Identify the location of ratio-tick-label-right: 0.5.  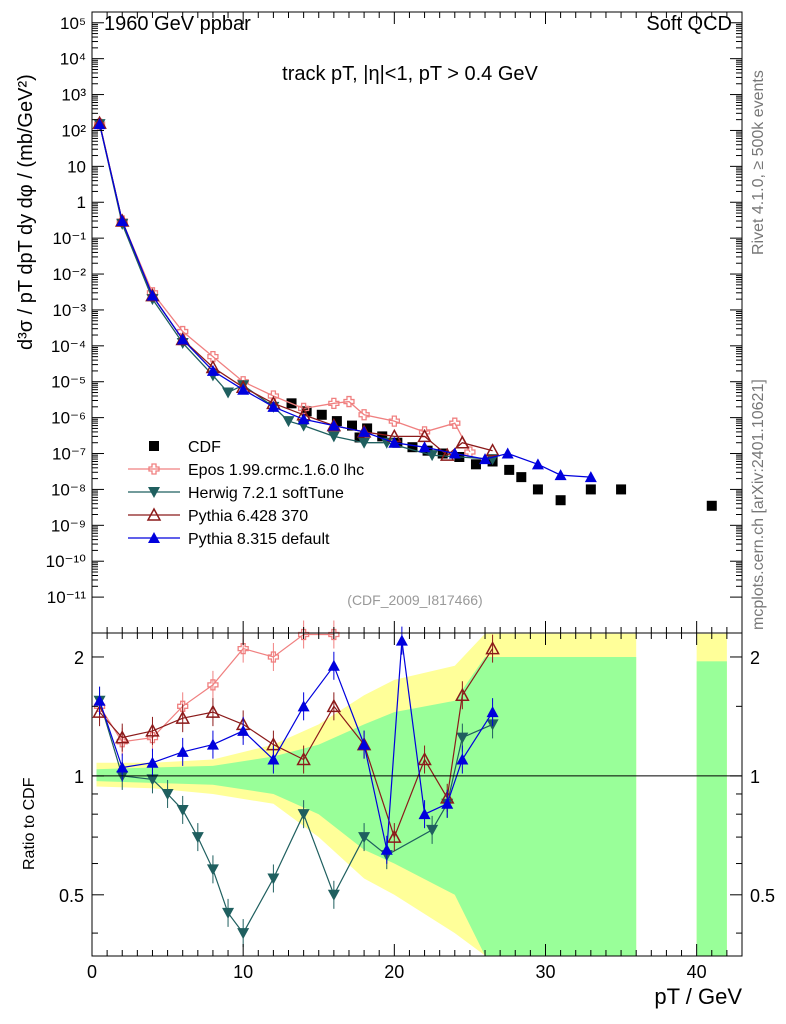
(762, 896).